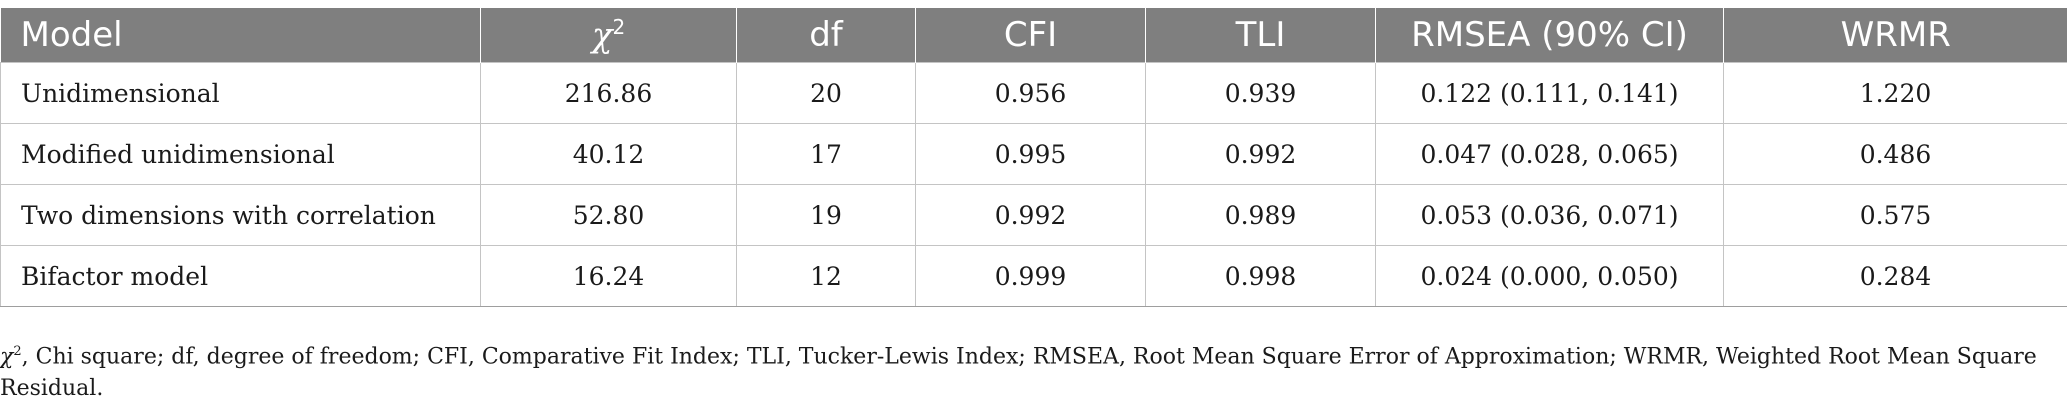  I want to click on cell-tli: 0.989, so click(1260, 215).